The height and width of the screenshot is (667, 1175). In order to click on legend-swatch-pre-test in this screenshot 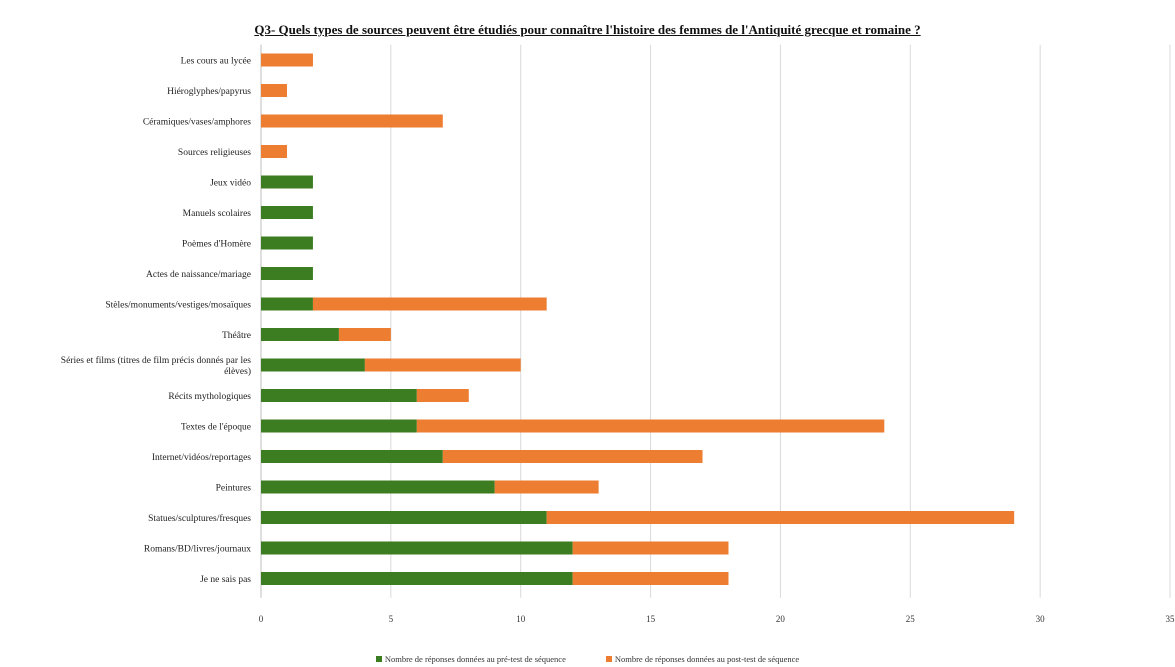, I will do `click(378, 659)`.